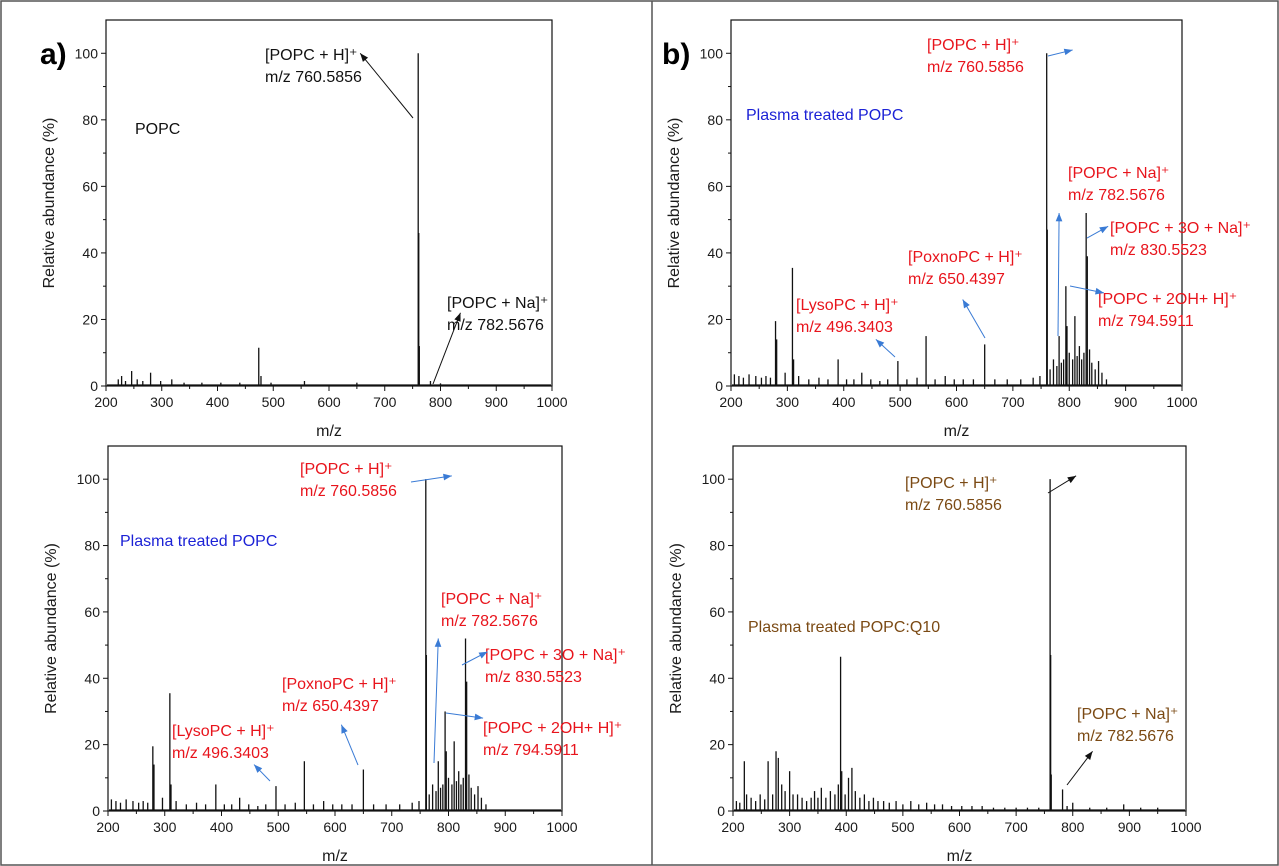 This screenshot has width=1279, height=866. What do you see at coordinates (676, 54) in the screenshot?
I see `panel-letter-b: b)` at bounding box center [676, 54].